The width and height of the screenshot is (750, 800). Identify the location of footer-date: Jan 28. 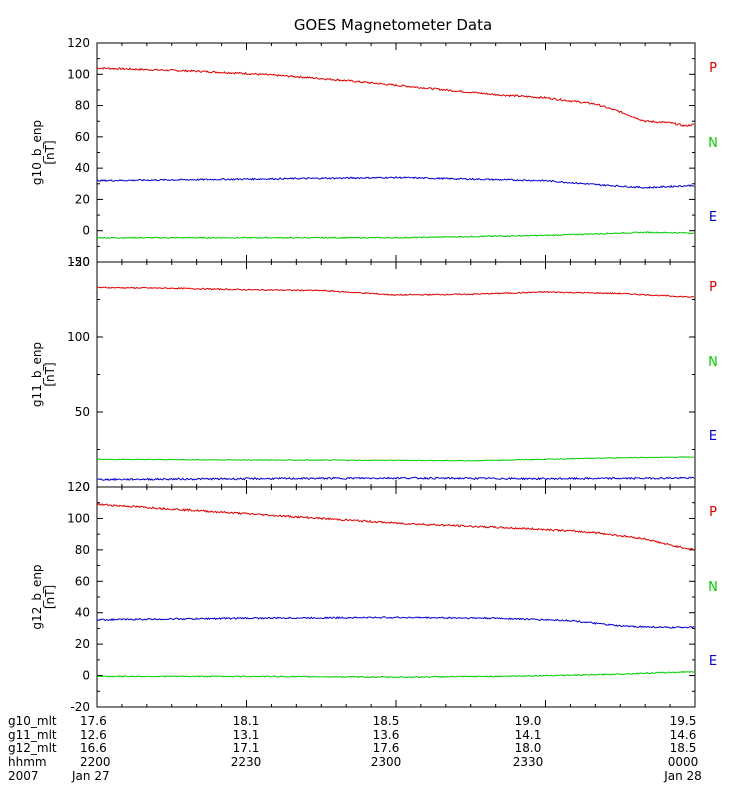
(682, 776).